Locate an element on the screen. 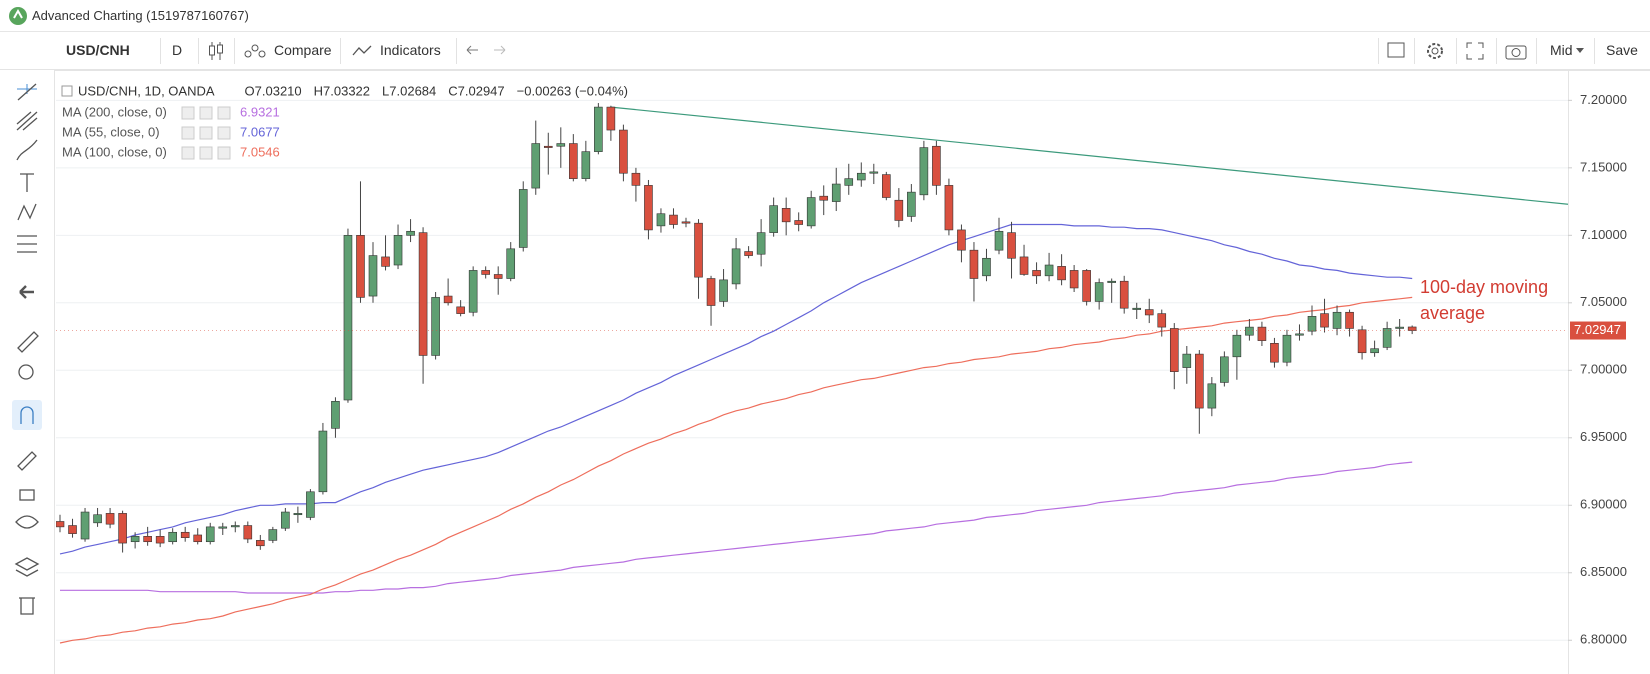 The image size is (1650, 674). symbol-button: USD/CNH is located at coordinates (98, 50).